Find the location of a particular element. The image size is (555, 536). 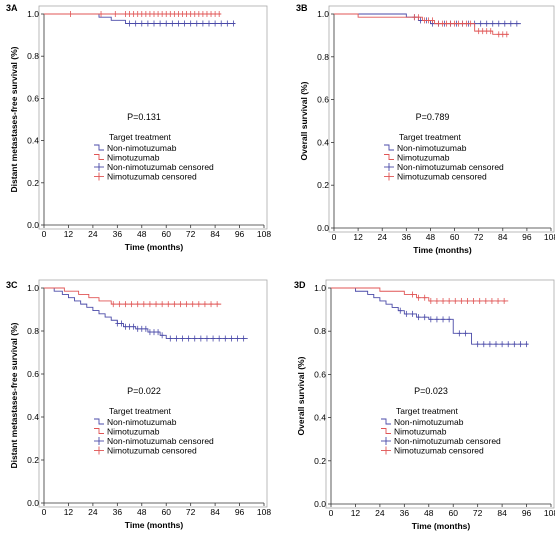

panel-3d-xtick-label: 0 is located at coordinates (331, 513).